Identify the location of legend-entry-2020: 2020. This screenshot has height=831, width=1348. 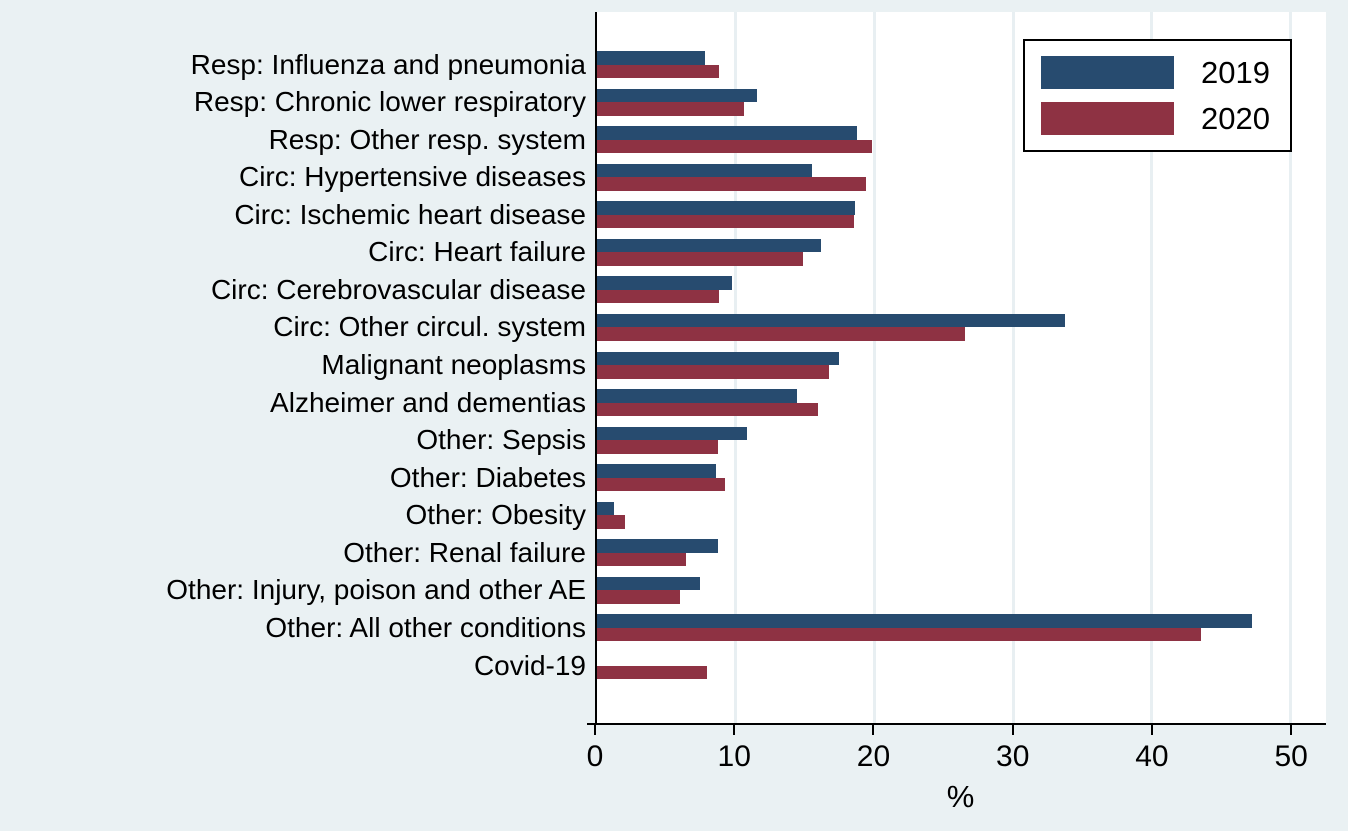
(1155, 118).